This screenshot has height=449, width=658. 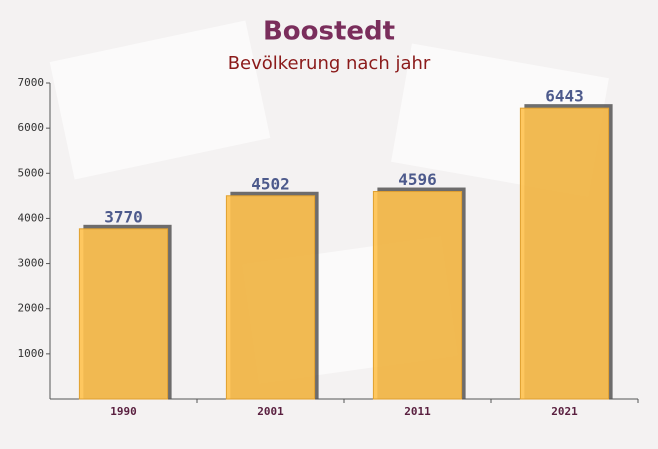 I want to click on x-tick-label: 1990, so click(x=123, y=411).